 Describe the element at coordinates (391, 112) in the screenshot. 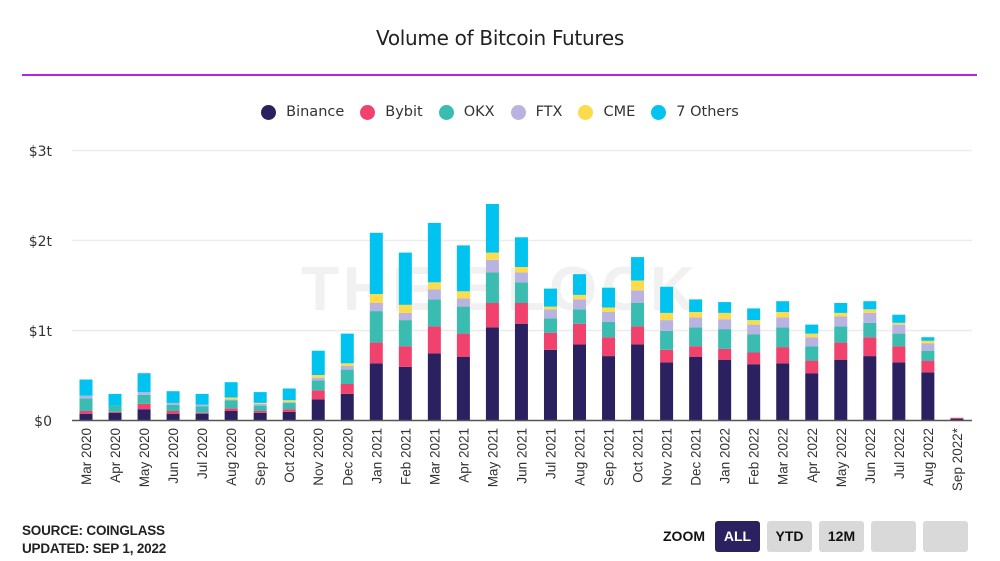

I see `legend-item-bybit: Bybit` at that location.